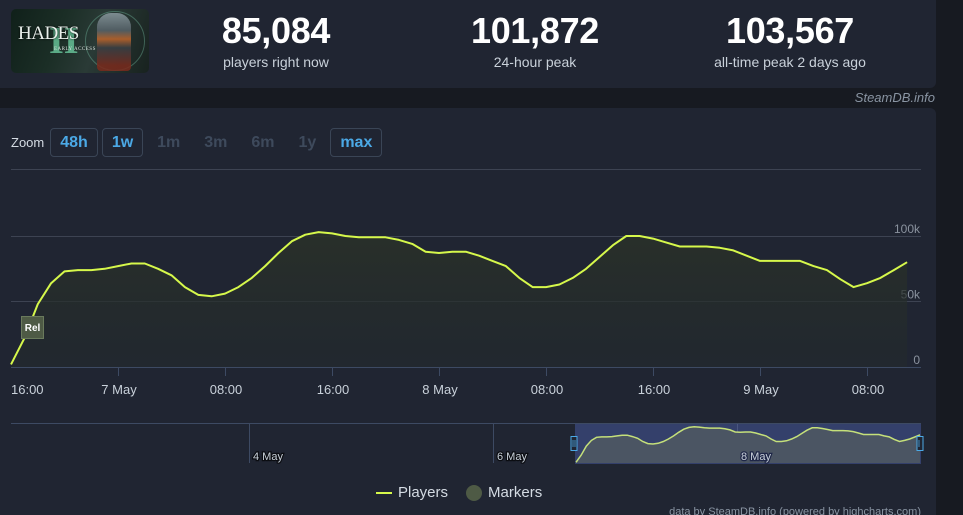  Describe the element at coordinates (28, 142) in the screenshot. I see `zoom-label: Zoom` at that location.